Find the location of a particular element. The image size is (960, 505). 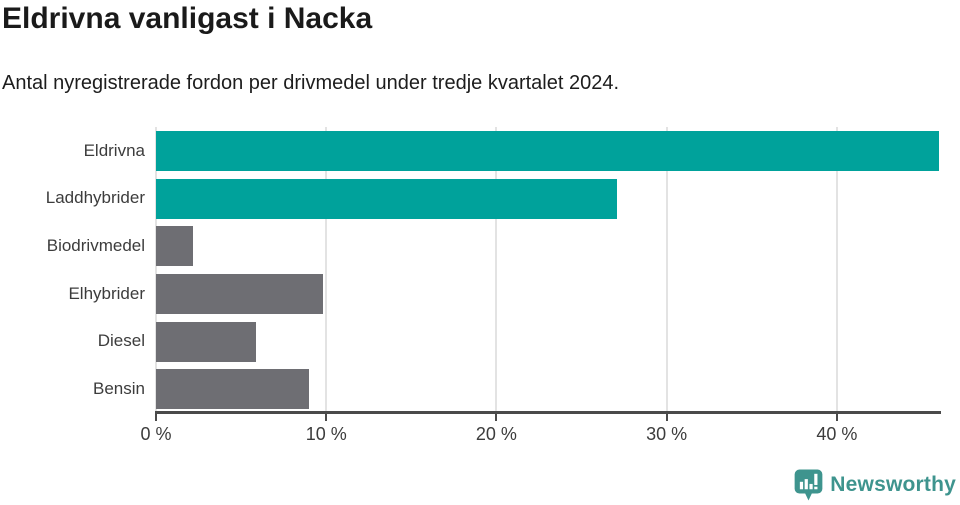

category-label: Biodrivmedel is located at coordinates (95, 246).